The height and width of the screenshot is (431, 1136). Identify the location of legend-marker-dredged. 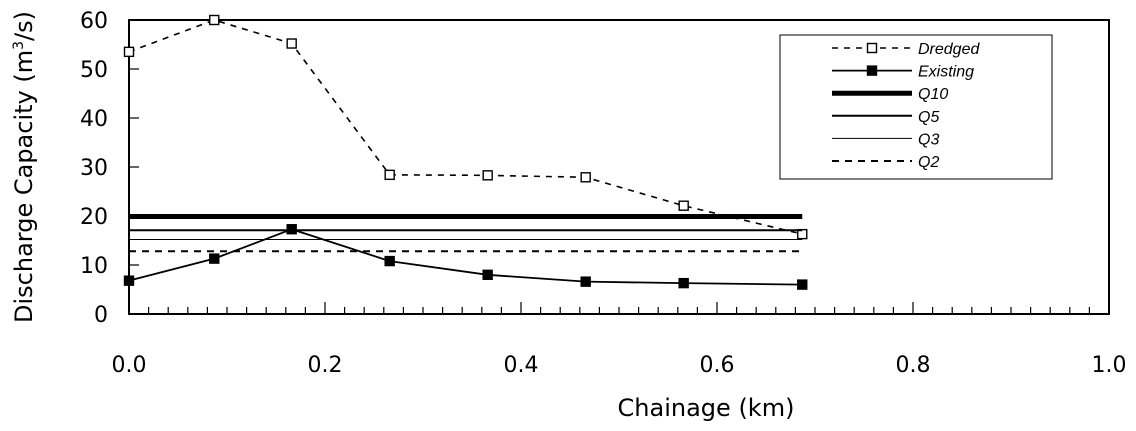
(872, 48).